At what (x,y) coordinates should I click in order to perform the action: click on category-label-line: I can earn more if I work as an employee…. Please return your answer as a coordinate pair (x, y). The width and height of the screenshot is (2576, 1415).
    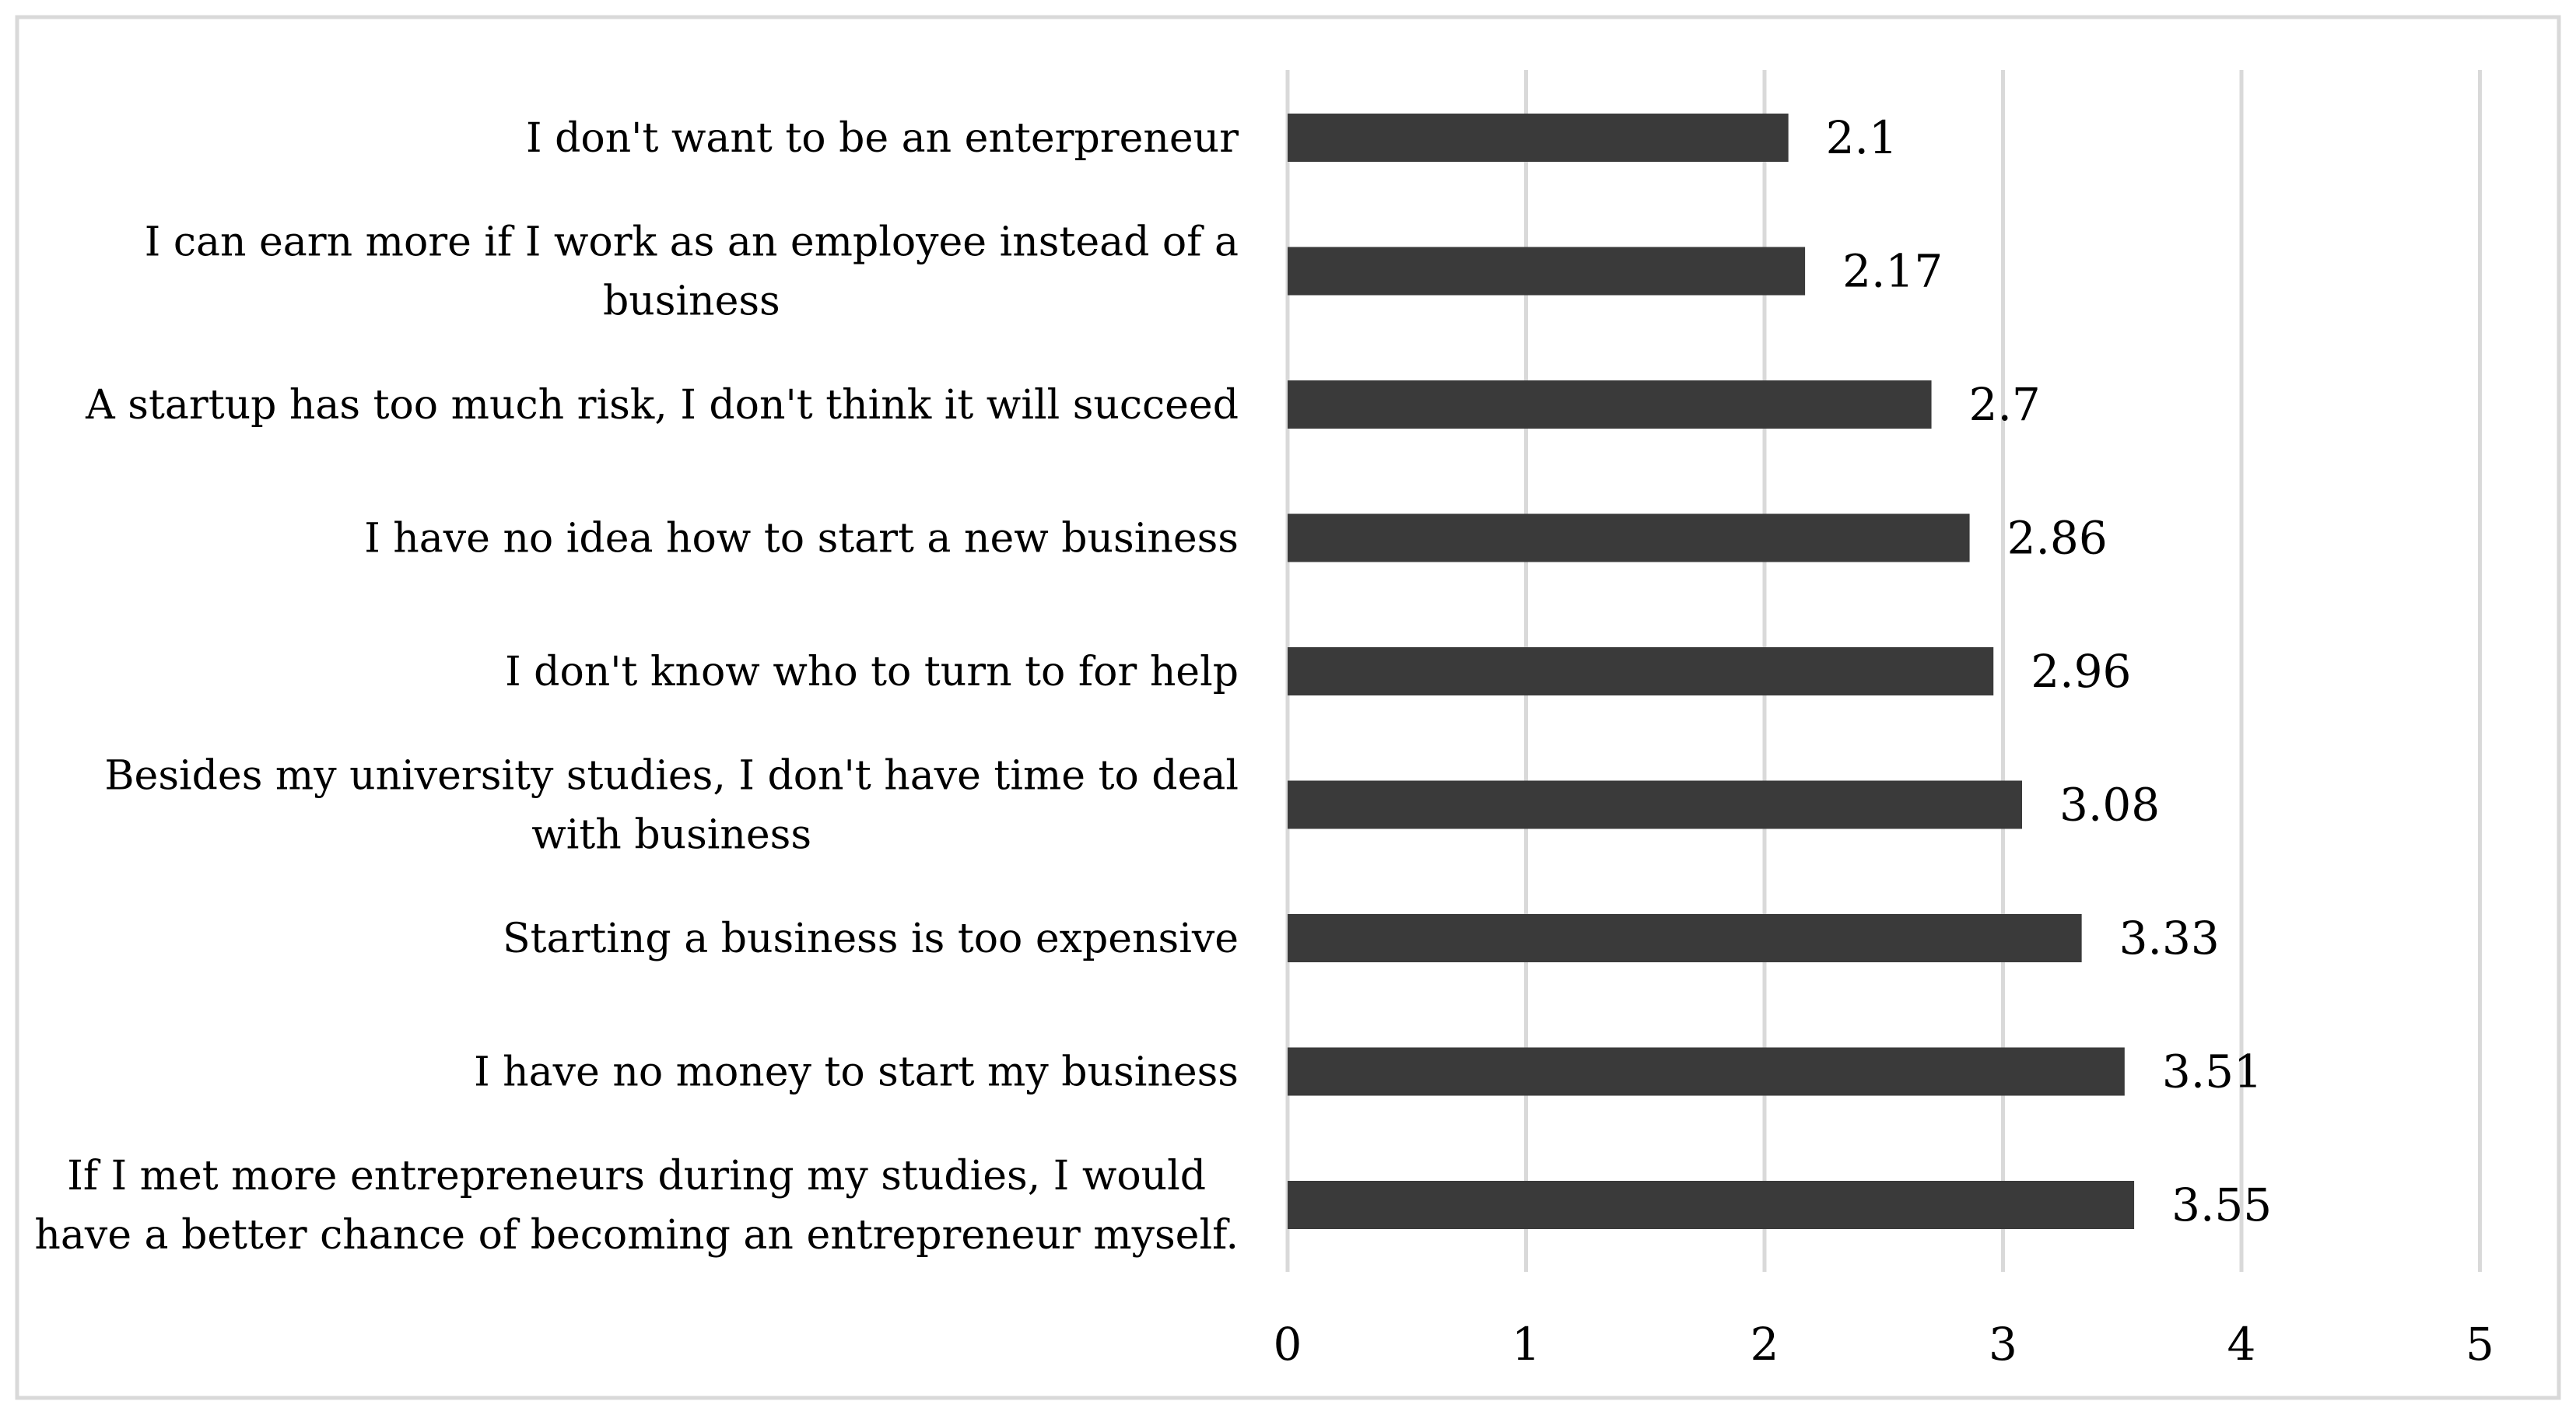
    Looking at the image, I should click on (692, 242).